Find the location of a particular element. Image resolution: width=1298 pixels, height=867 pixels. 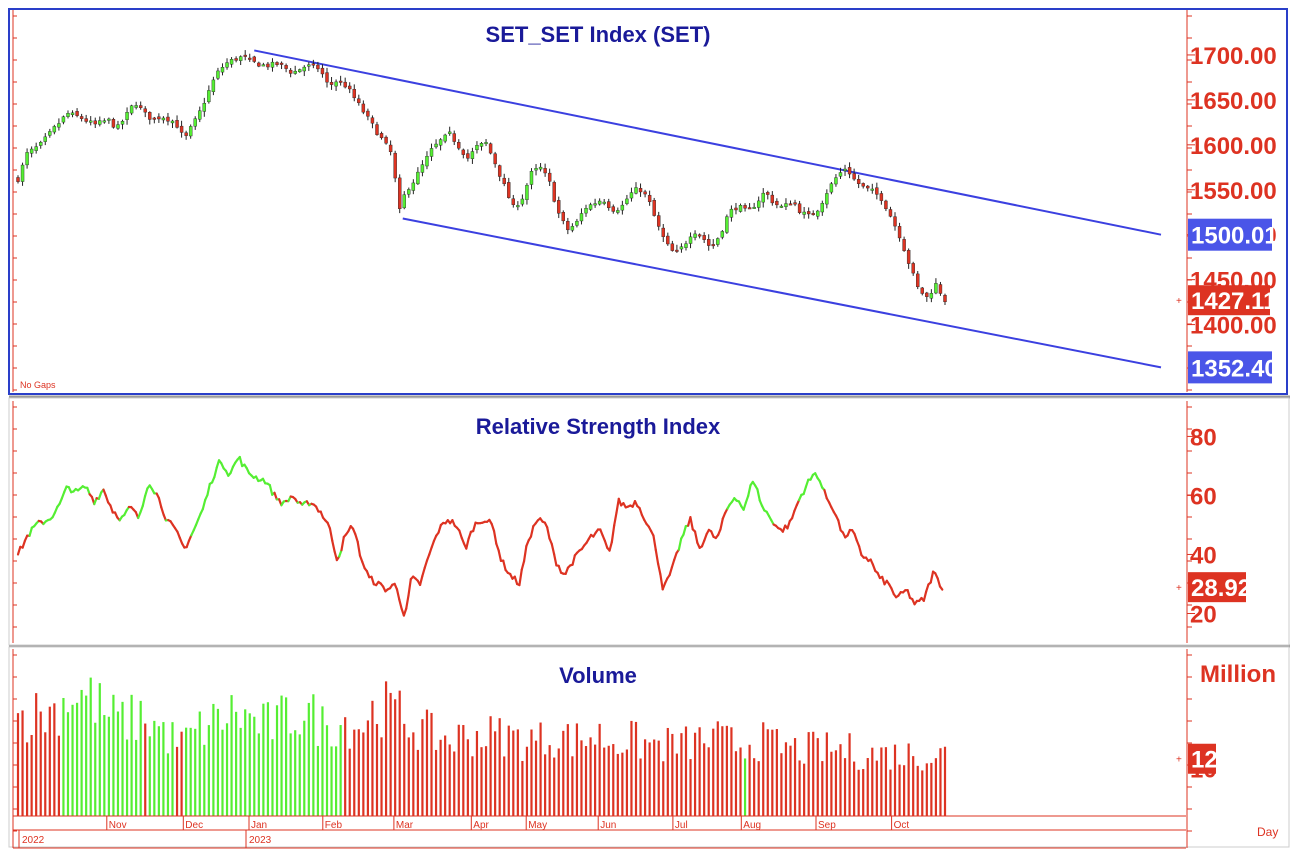

month-label: Sep is located at coordinates (827, 825).